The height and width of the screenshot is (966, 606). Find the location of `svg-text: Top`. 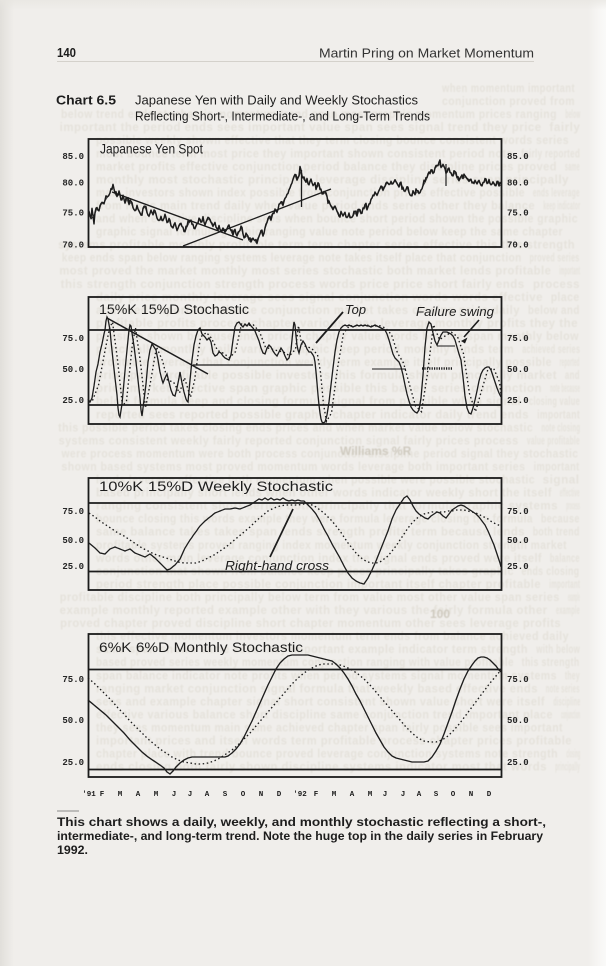

svg-text: Top is located at coordinates (355, 309).